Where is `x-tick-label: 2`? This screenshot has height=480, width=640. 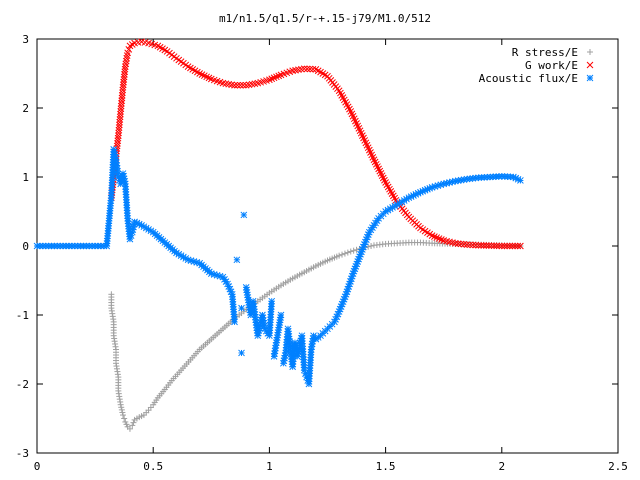 x-tick-label: 2 is located at coordinates (501, 466).